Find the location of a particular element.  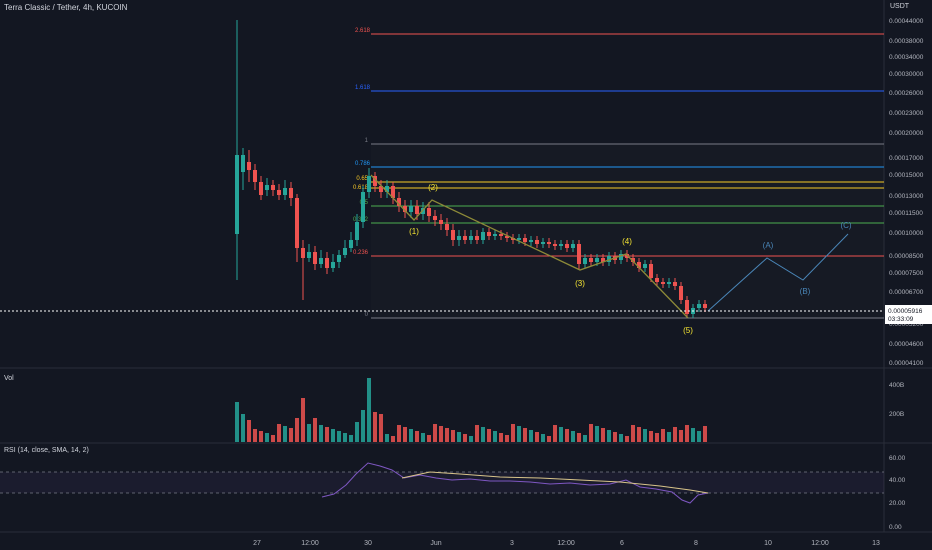

price-axis-tick: 0.00017000 is located at coordinates (906, 158).